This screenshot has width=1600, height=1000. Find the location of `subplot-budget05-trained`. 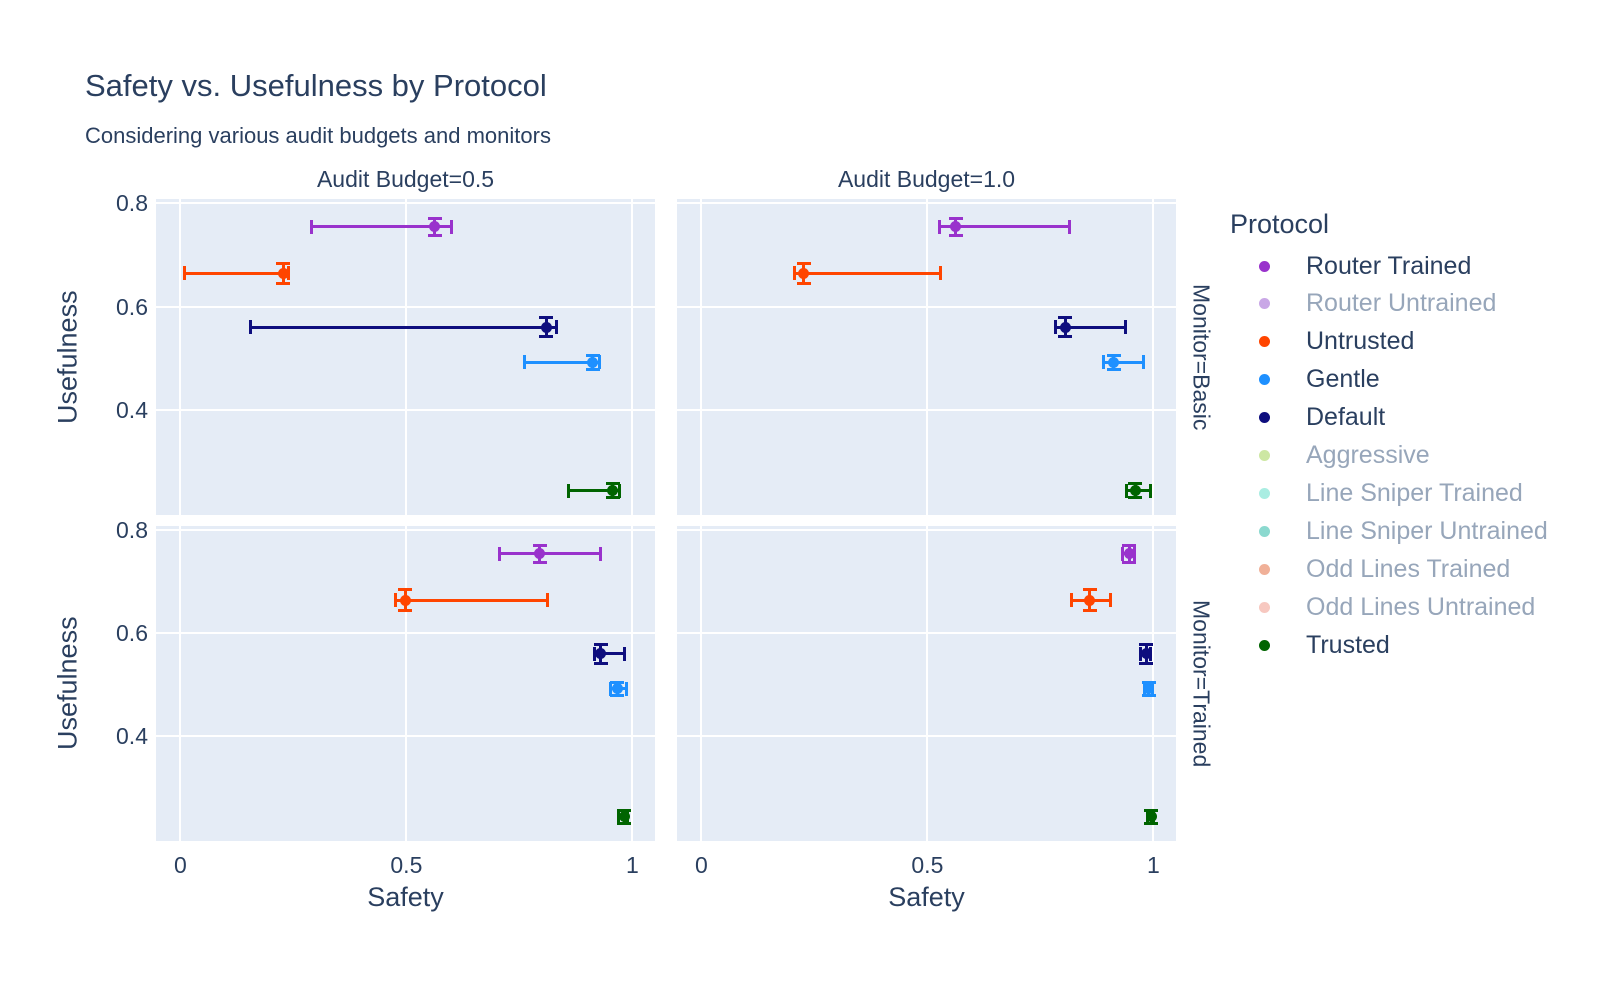

subplot-budget05-trained is located at coordinates (405, 683).